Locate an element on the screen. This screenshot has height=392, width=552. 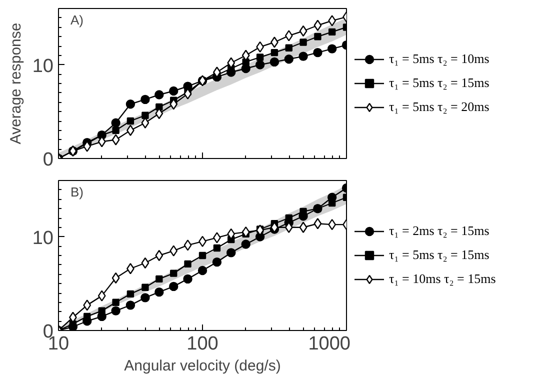
y-axis-title: Average response is located at coordinates (15, 83).